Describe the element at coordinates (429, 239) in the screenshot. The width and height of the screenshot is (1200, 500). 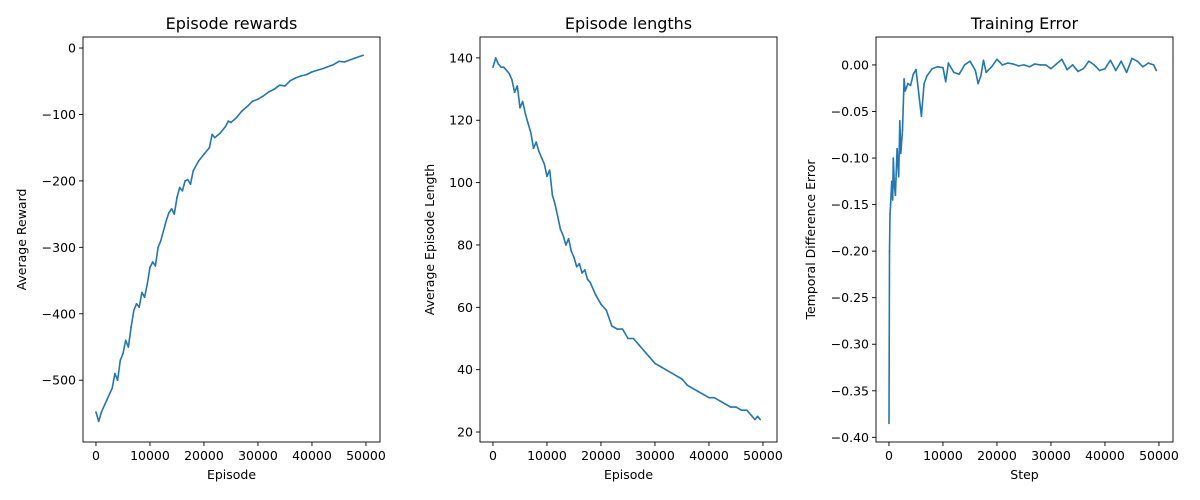
I see `y-axis-label: Average Episode Length` at that location.